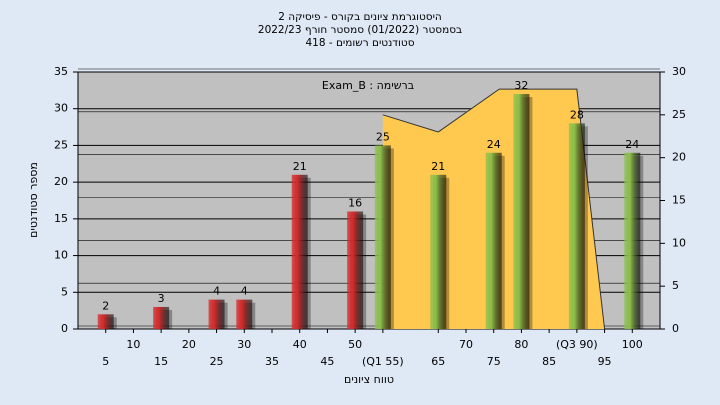 The image size is (720, 405). I want to click on y-tick-label: 0, so click(64, 328).